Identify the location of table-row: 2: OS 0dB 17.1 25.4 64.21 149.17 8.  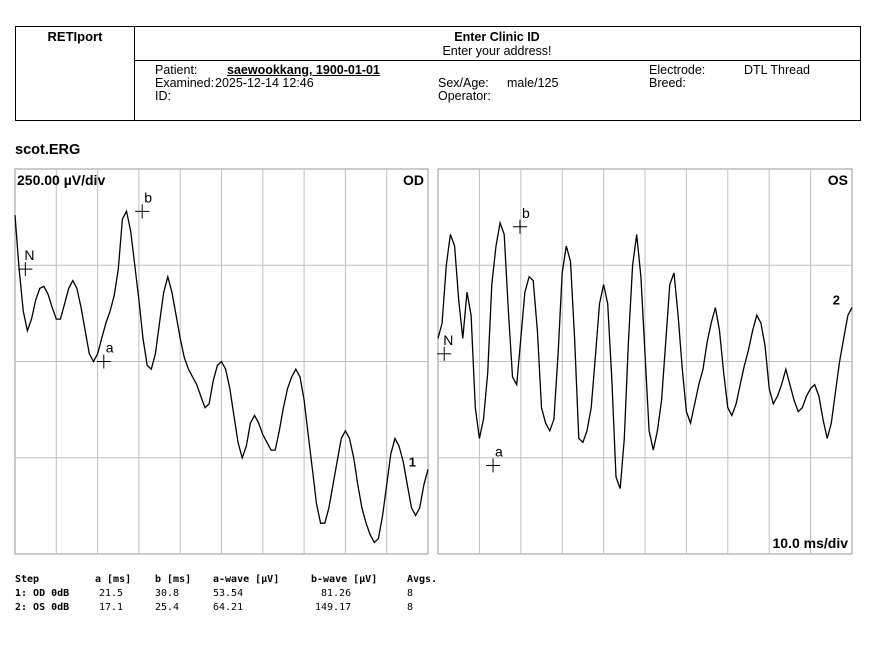
(325, 609).